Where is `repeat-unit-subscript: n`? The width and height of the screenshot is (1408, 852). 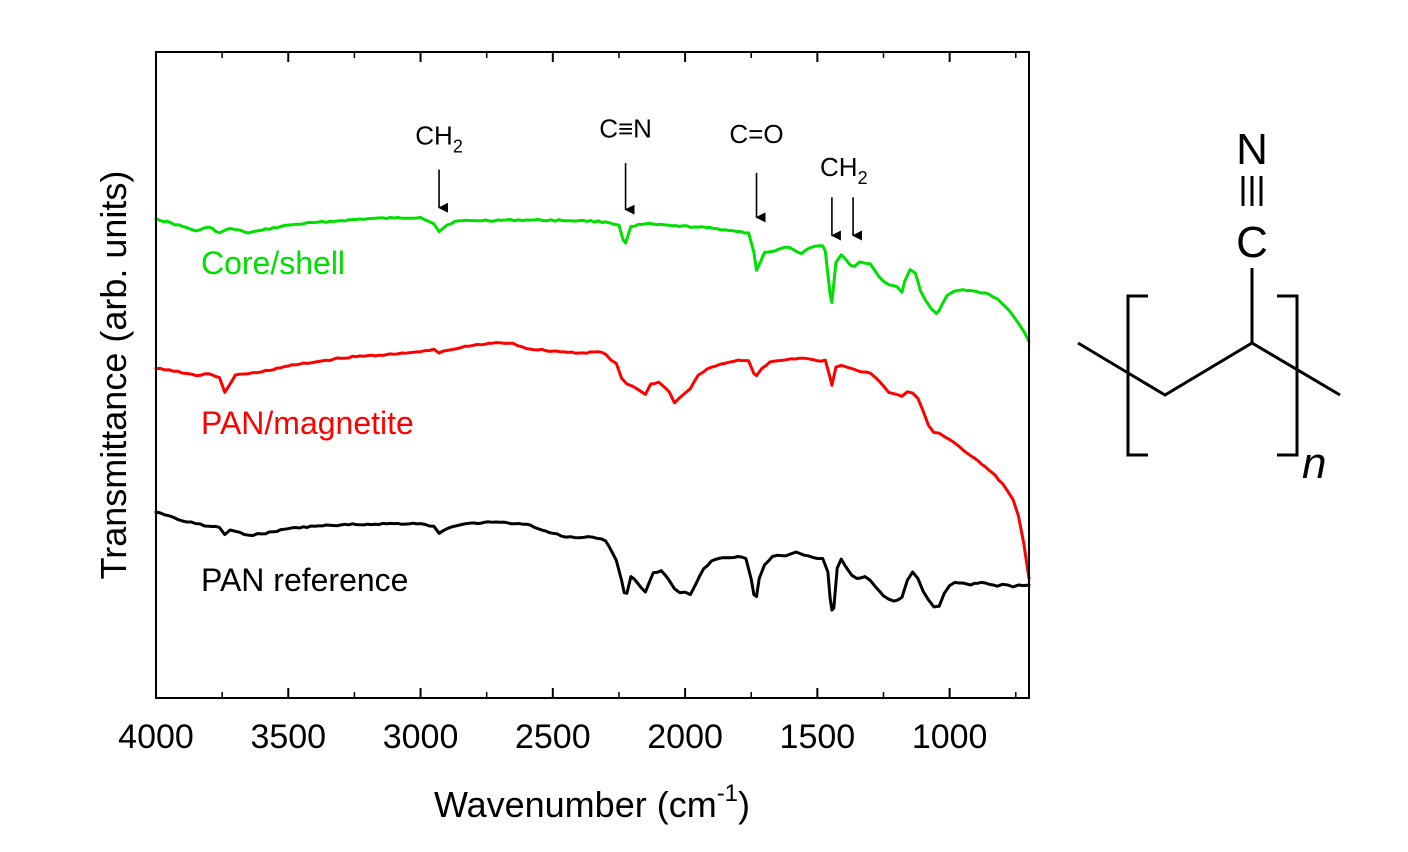
repeat-unit-subscript: n is located at coordinates (1314, 463).